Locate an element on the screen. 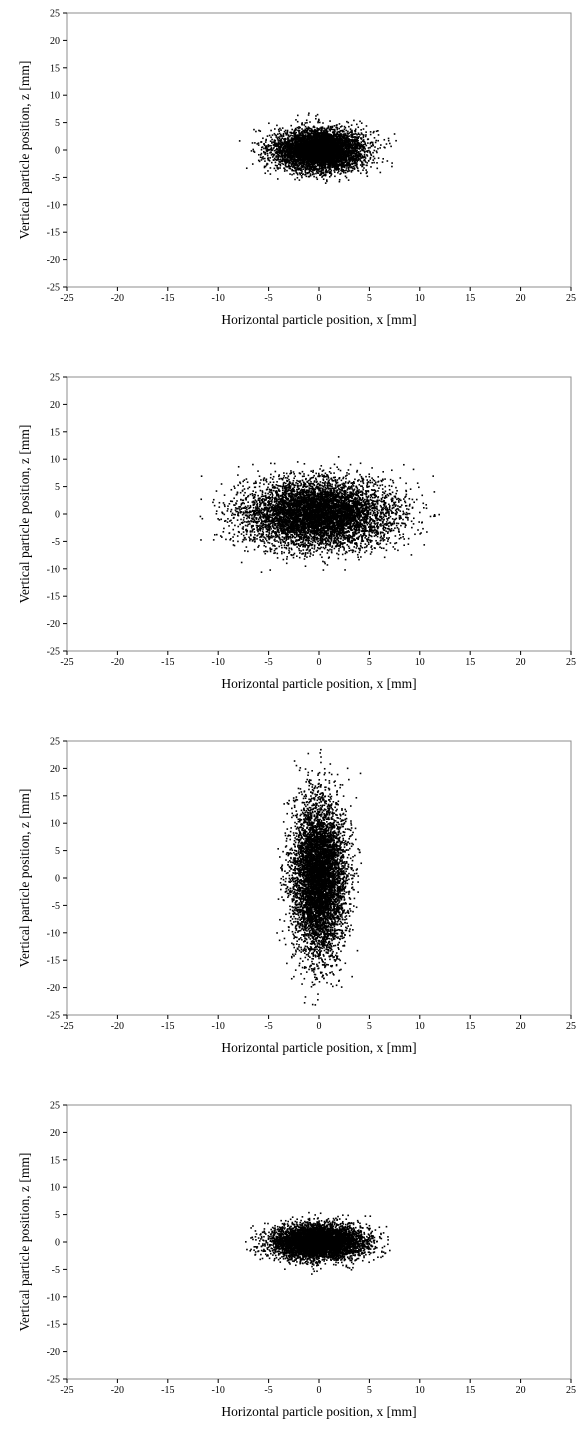  y-tick-label: 0 is located at coordinates (57, 151).